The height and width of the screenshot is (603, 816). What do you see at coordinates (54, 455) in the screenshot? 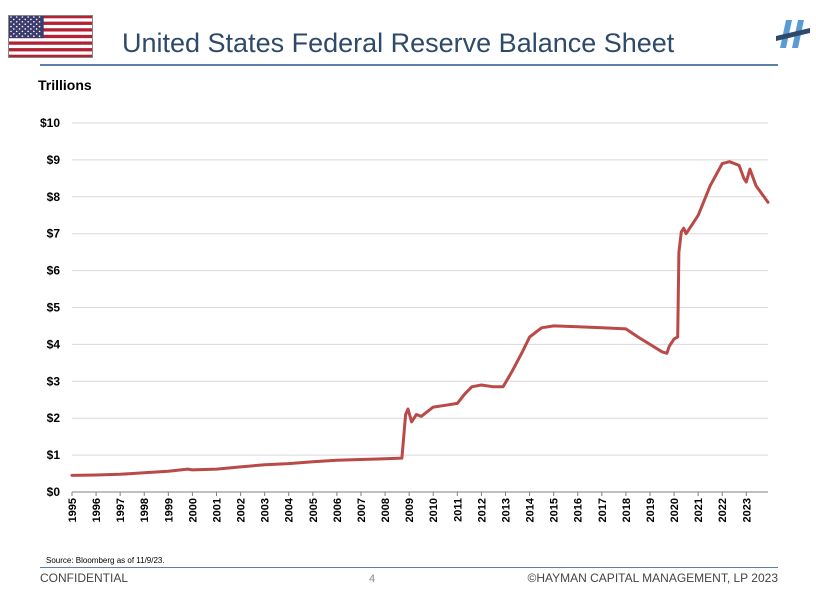
I see `y-tick-label: $1` at bounding box center [54, 455].